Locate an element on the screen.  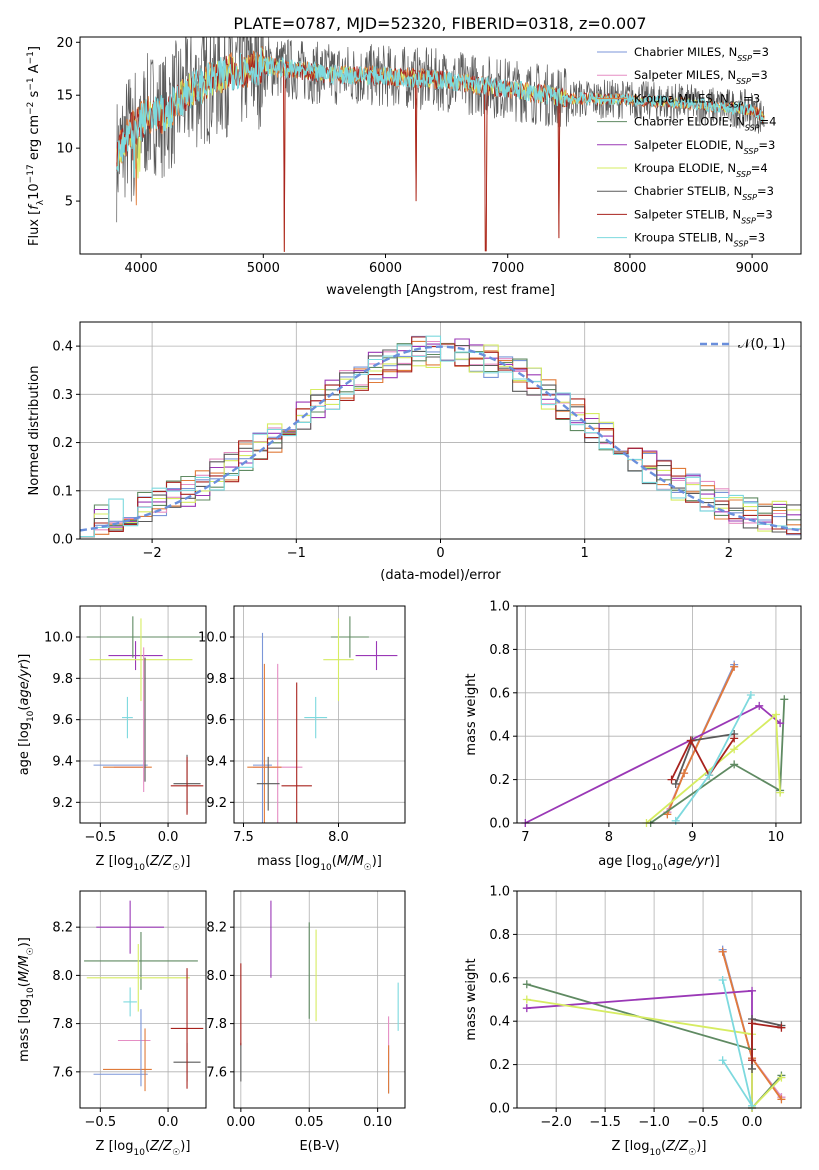
legend-entry: Kroupa ELODIE, NSSP=4 is located at coordinates (701, 170).